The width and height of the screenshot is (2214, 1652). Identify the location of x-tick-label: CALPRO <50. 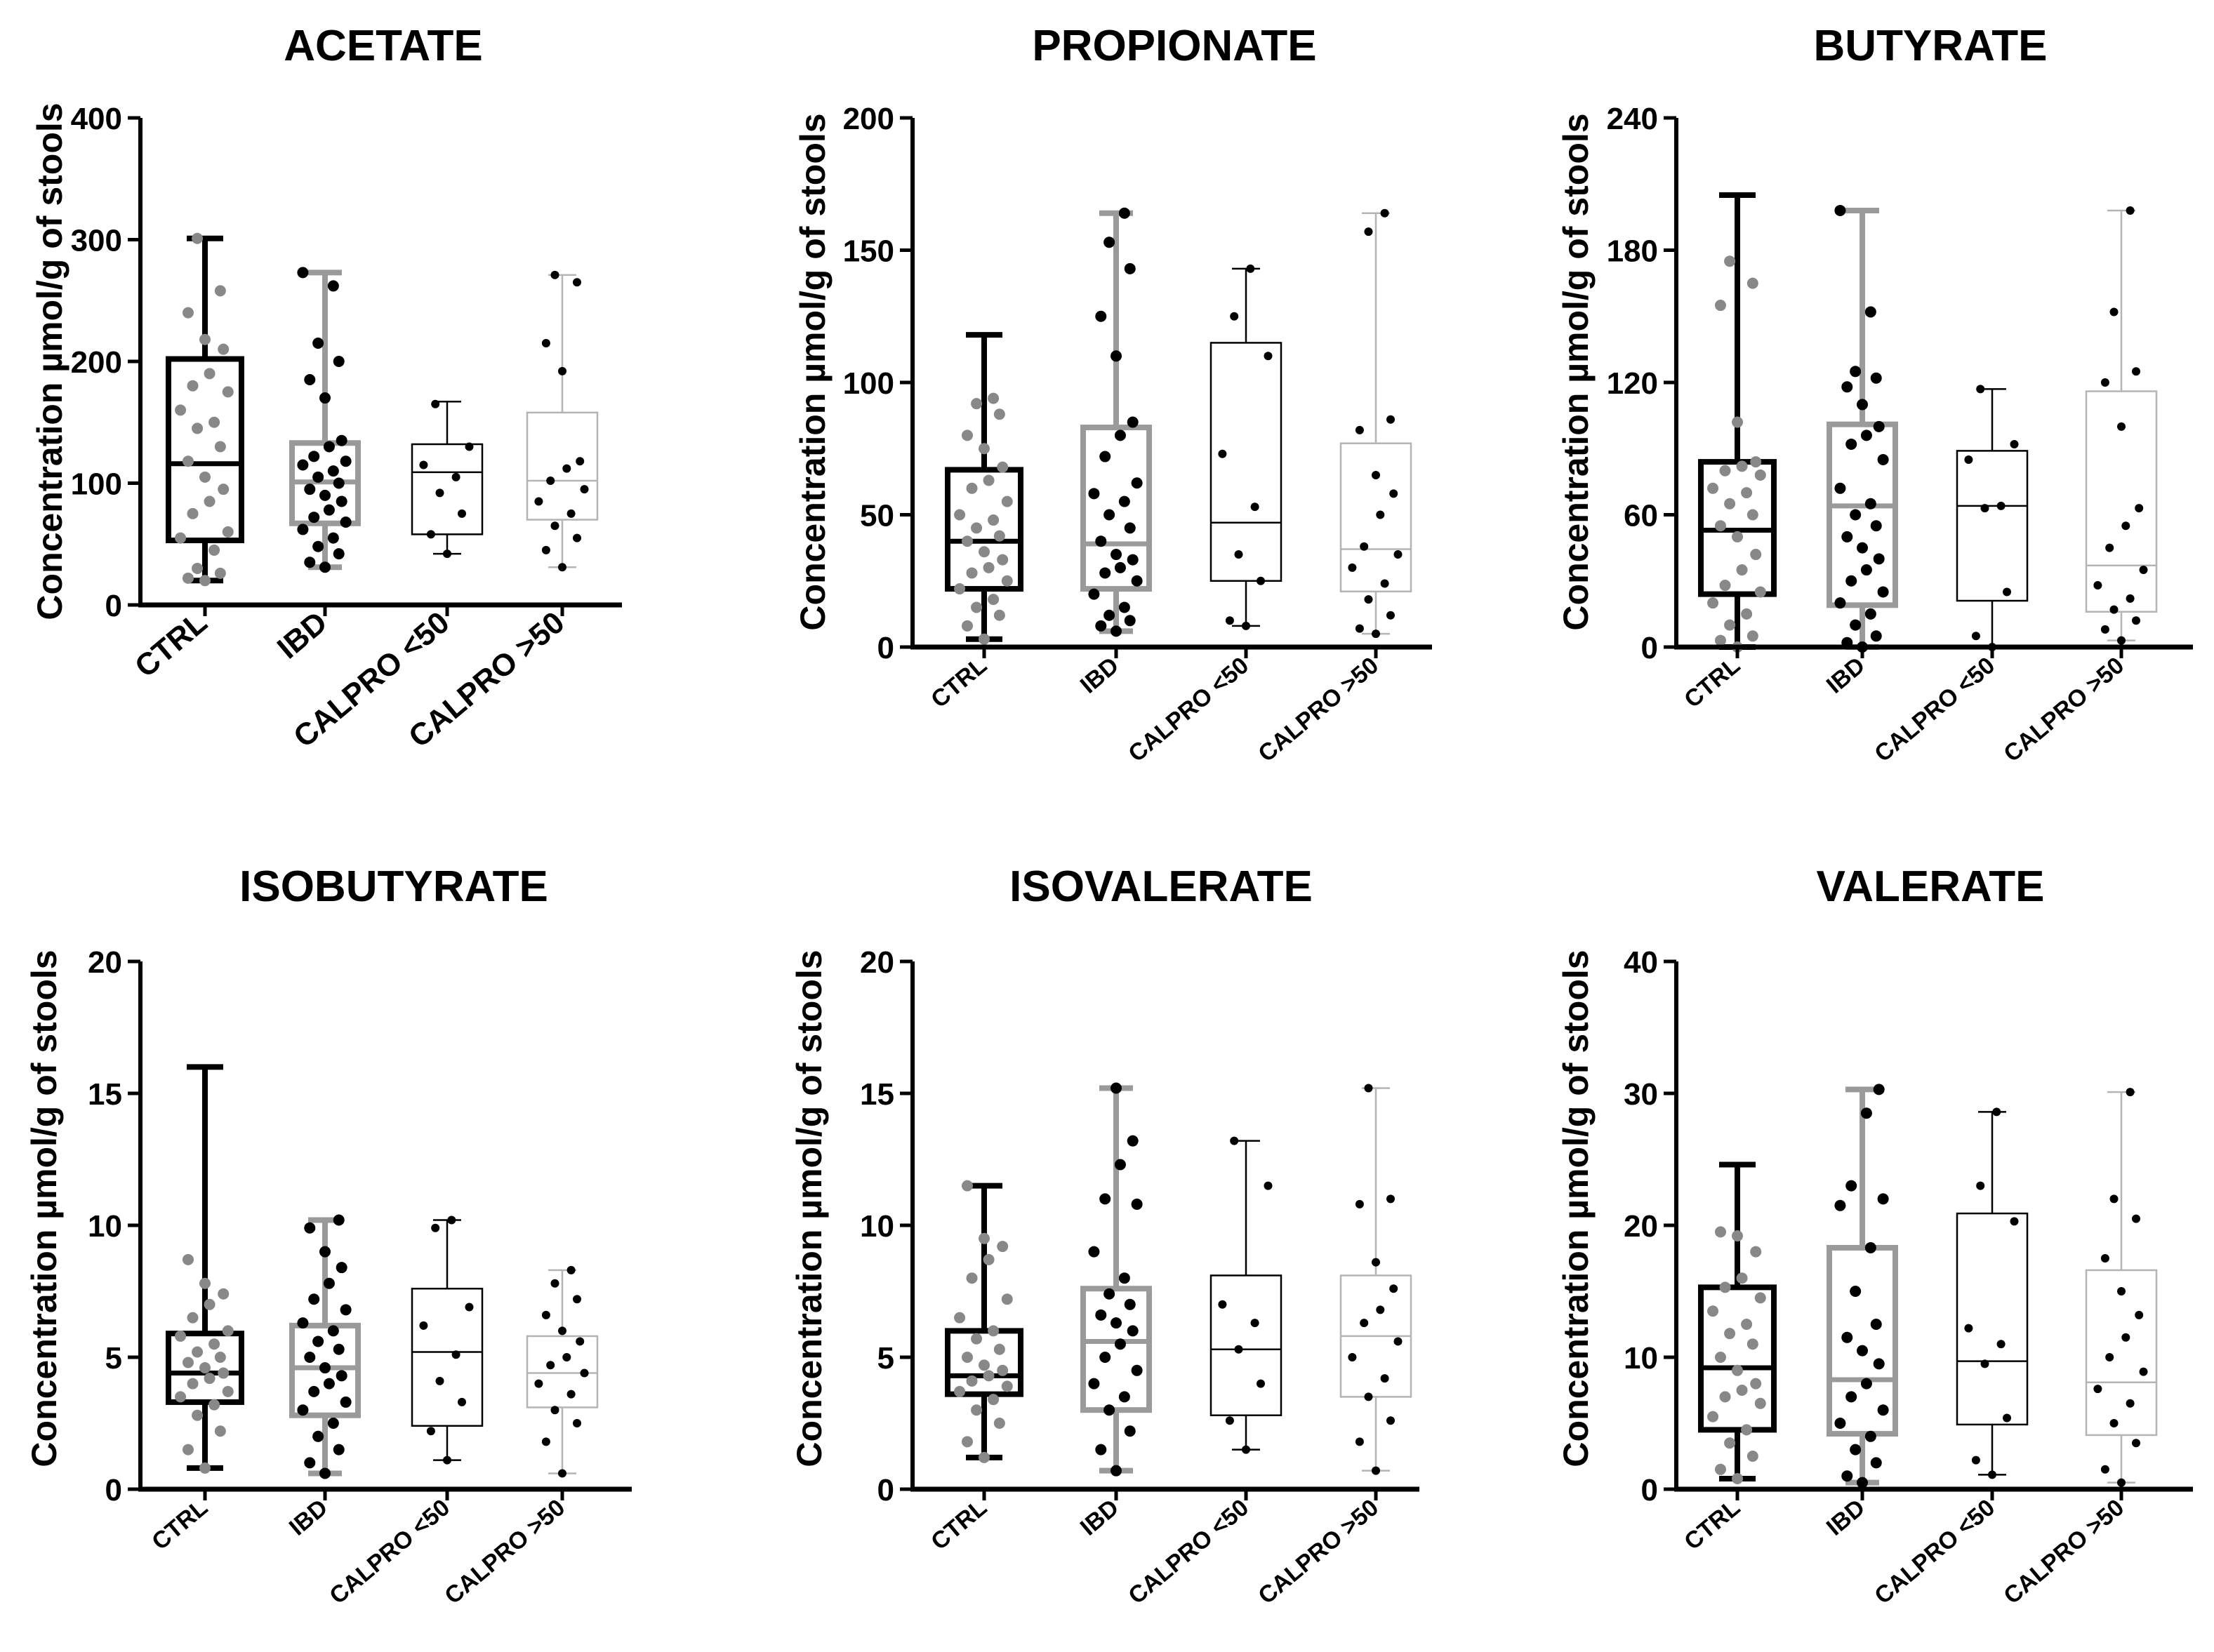
(1934, 1552).